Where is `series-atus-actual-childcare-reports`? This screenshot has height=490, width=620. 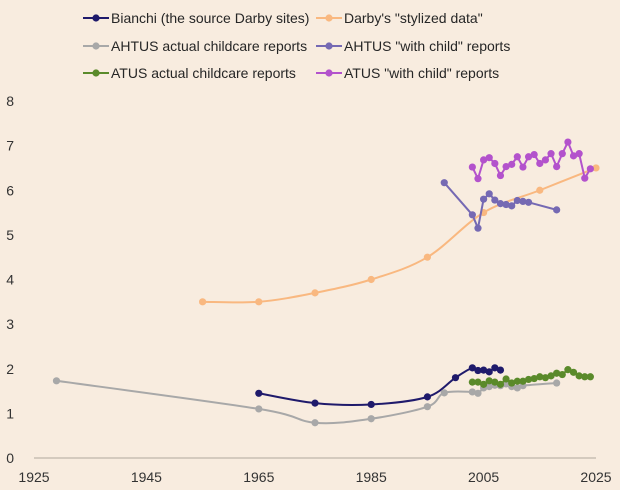 series-atus-actual-childcare-reports is located at coordinates (531, 377).